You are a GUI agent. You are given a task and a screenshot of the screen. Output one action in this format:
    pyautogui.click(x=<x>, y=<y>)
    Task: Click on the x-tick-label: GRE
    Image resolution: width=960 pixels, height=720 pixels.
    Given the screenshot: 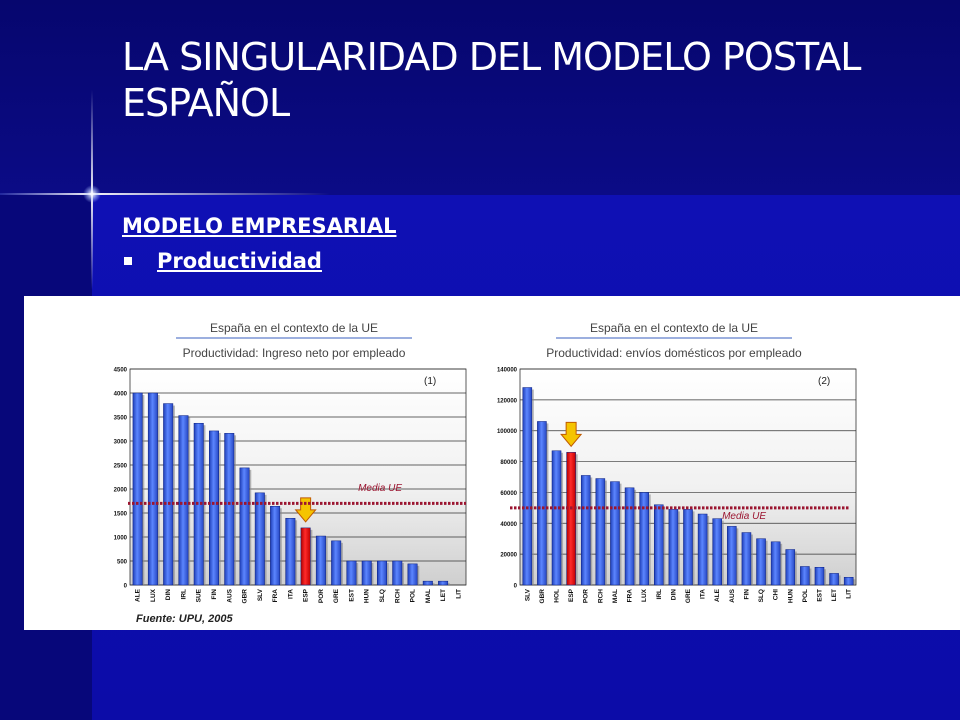 What is the action you would take?
    pyautogui.click(x=336, y=595)
    